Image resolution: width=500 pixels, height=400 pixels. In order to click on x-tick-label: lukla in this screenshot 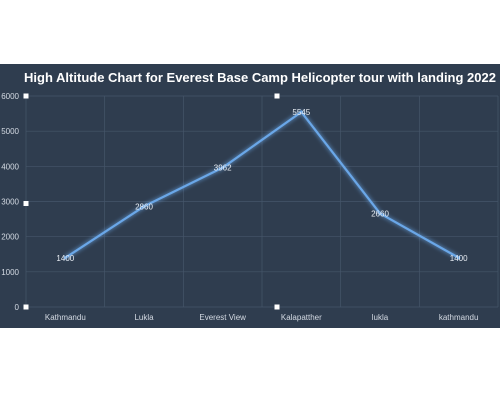, I will do `click(380, 317)`.